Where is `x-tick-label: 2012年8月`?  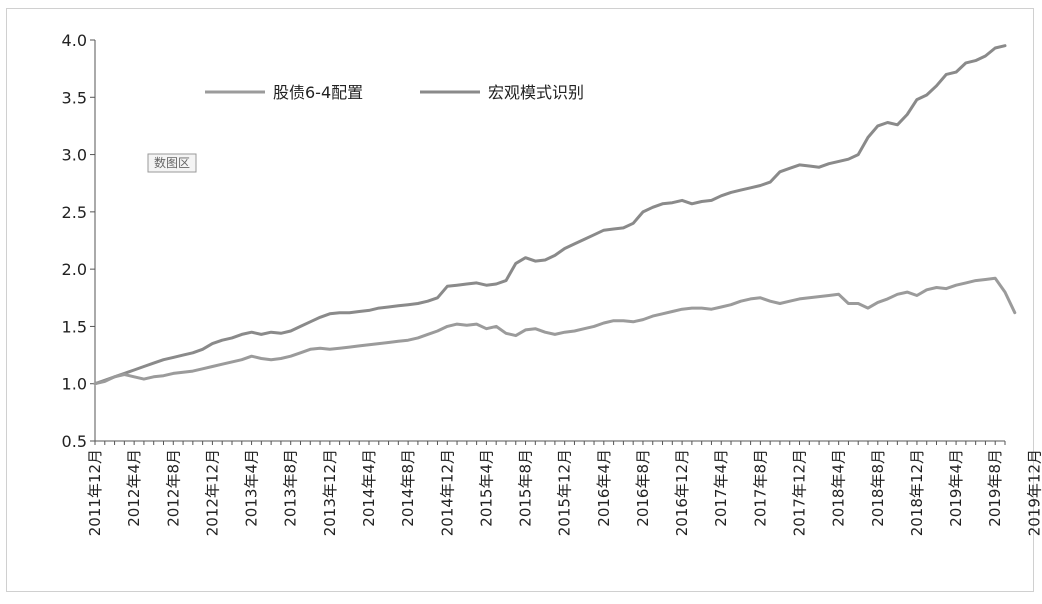
x-tick-label: 2012年8月 is located at coordinates (173, 488).